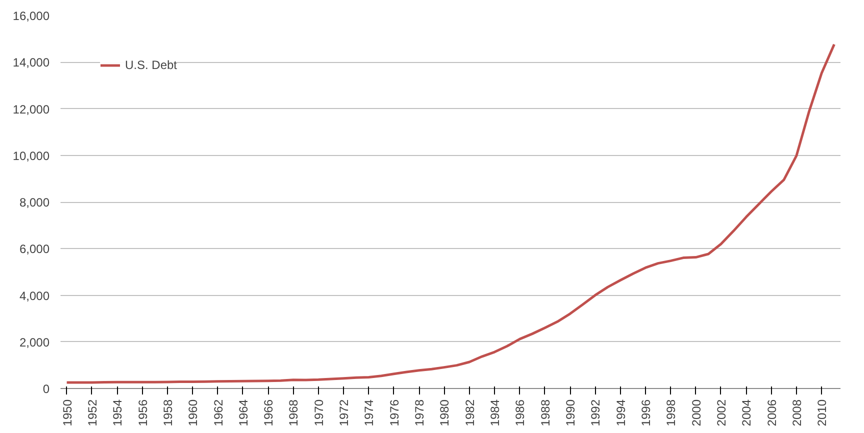 The image size is (864, 433). Describe the element at coordinates (394, 412) in the screenshot. I see `x-tick-label: 1976` at that location.